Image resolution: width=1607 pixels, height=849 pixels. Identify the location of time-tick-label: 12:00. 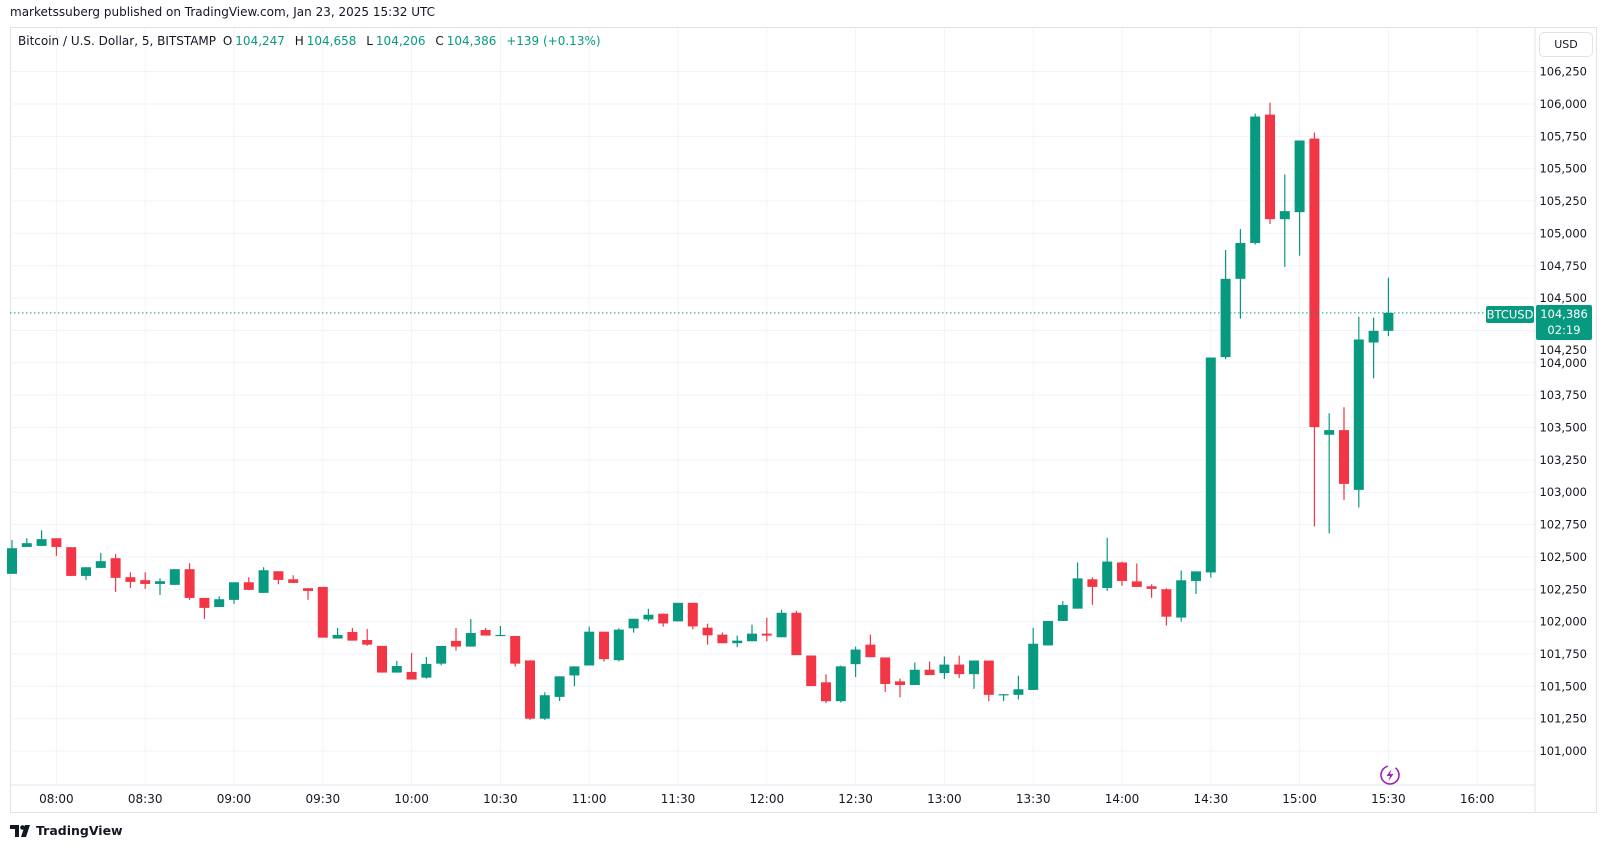
(767, 799).